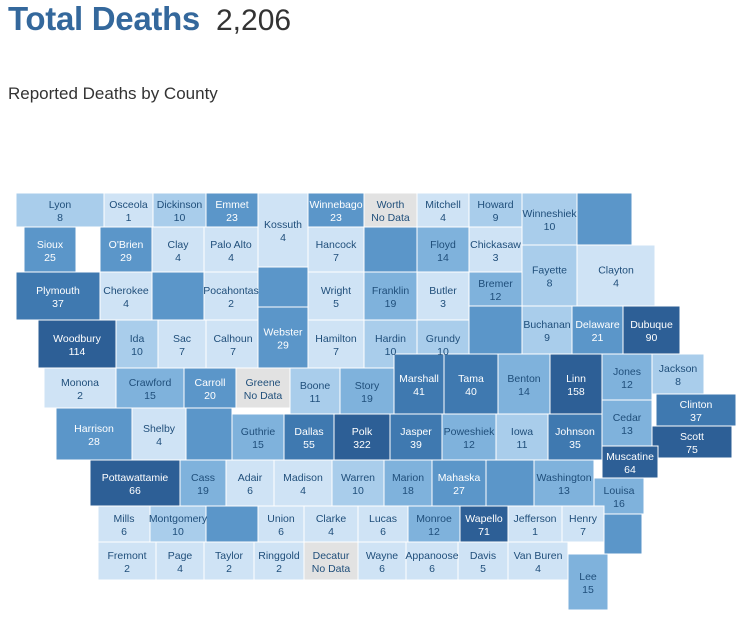  Describe the element at coordinates (549, 271) in the screenshot. I see `county-label-fayette: Fayette` at that location.